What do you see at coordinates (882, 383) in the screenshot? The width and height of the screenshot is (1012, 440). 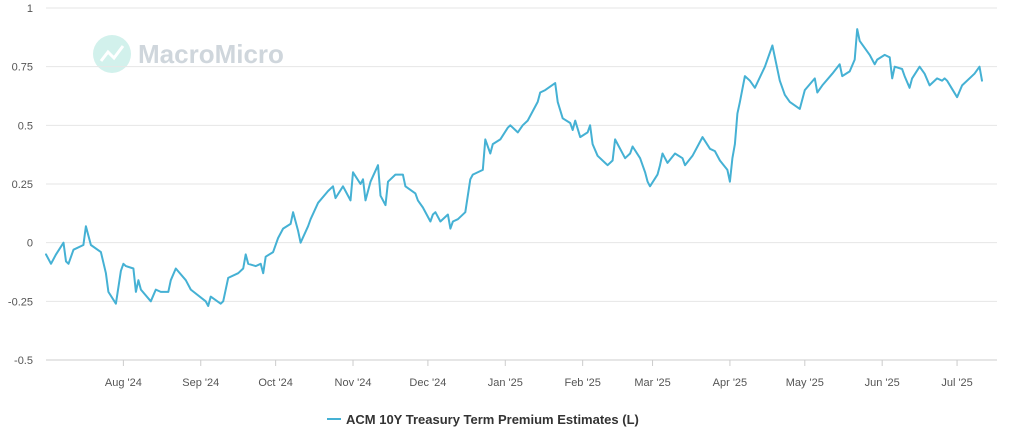 I see `x-tick-label: Jun '25` at bounding box center [882, 383].